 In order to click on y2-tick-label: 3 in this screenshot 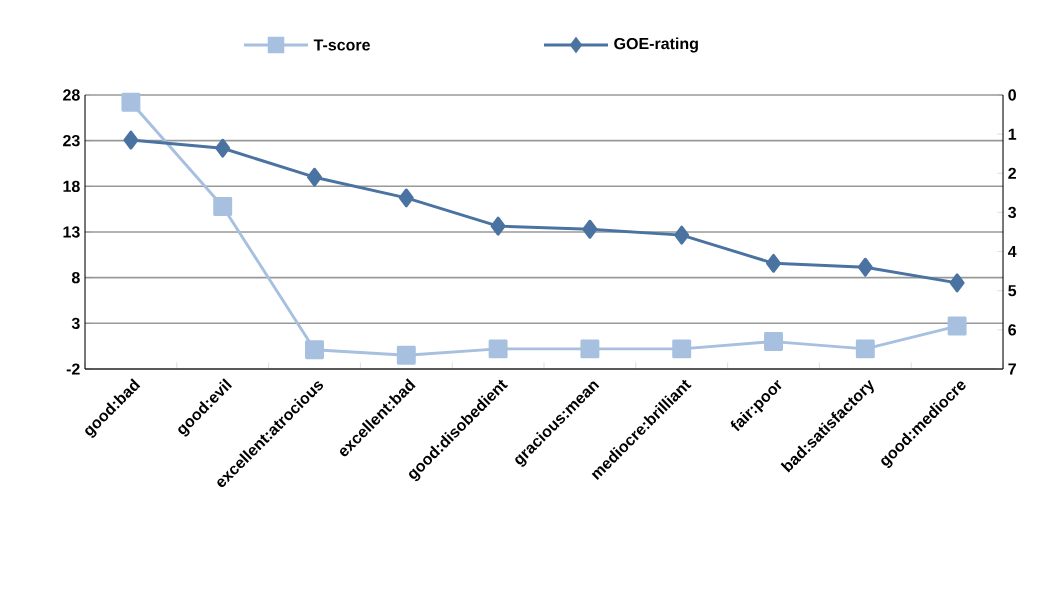, I will do `click(1012, 212)`.